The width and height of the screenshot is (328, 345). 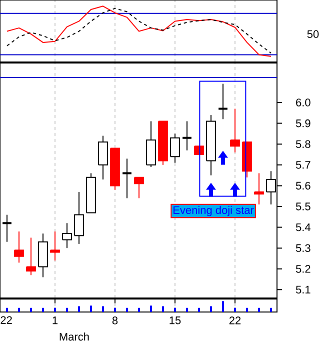 I want to click on y-tick-label: 5.8, so click(x=303, y=144).